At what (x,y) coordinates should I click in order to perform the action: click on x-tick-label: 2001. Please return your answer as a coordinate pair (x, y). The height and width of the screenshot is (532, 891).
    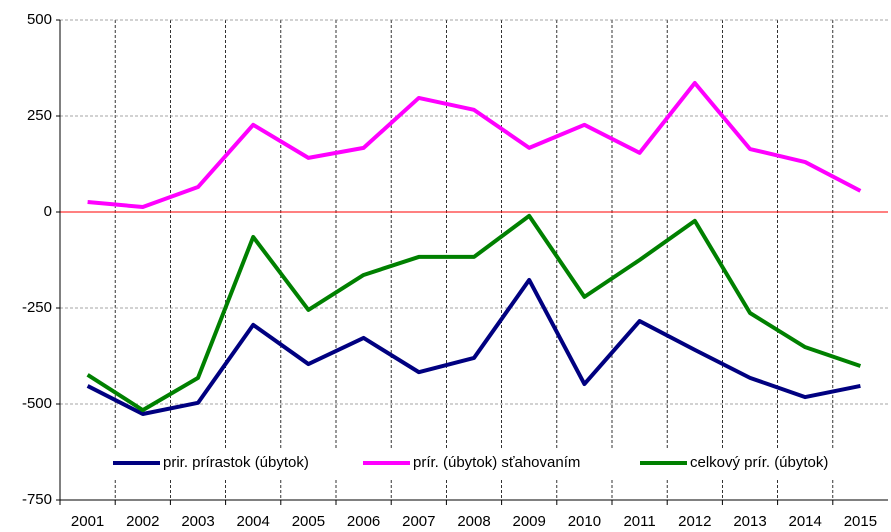
    Looking at the image, I should click on (87, 521).